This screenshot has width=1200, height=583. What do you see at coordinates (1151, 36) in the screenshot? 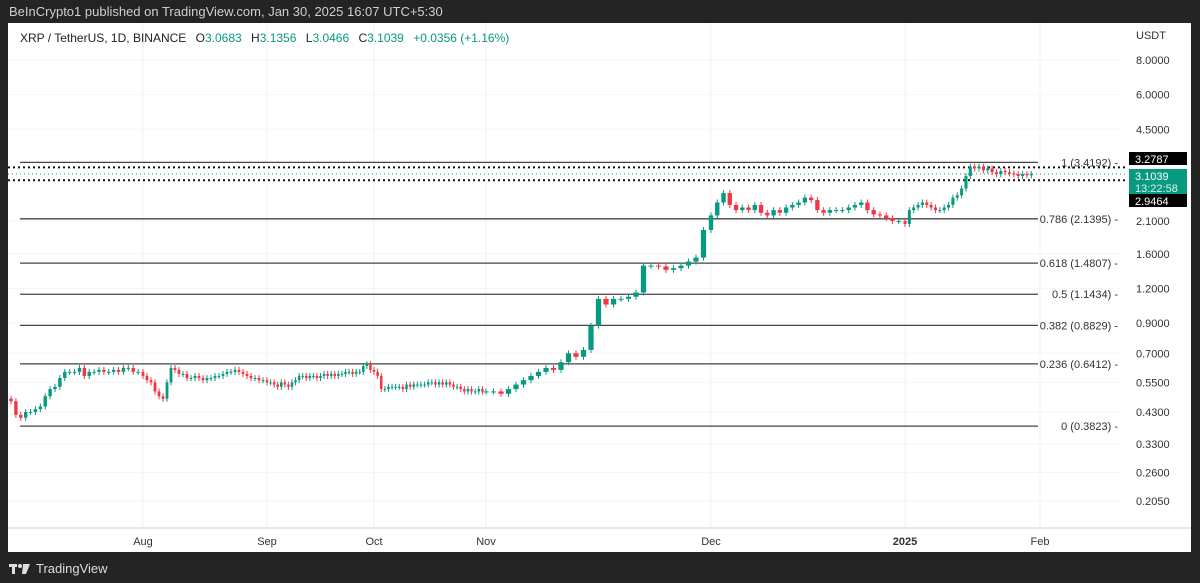
I see `currency-label: USDT` at bounding box center [1151, 36].